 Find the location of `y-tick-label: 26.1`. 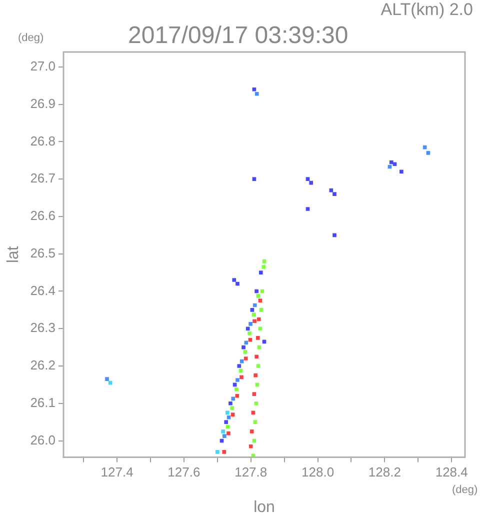

y-tick-label: 26.1 is located at coordinates (43, 402).